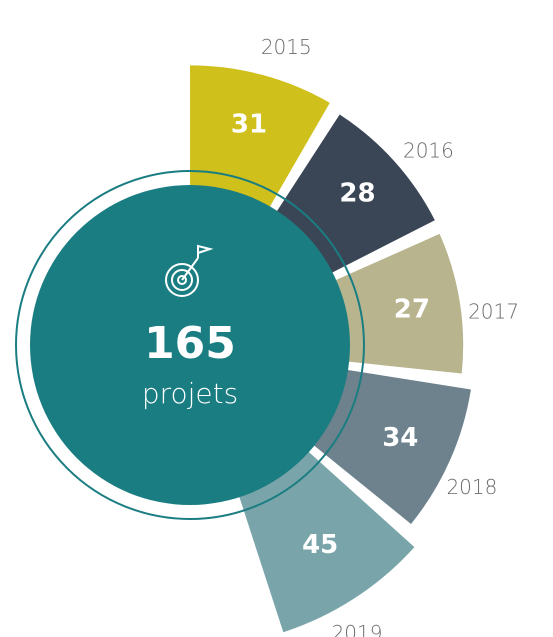  I want to click on year-label: 2018, so click(471, 487).